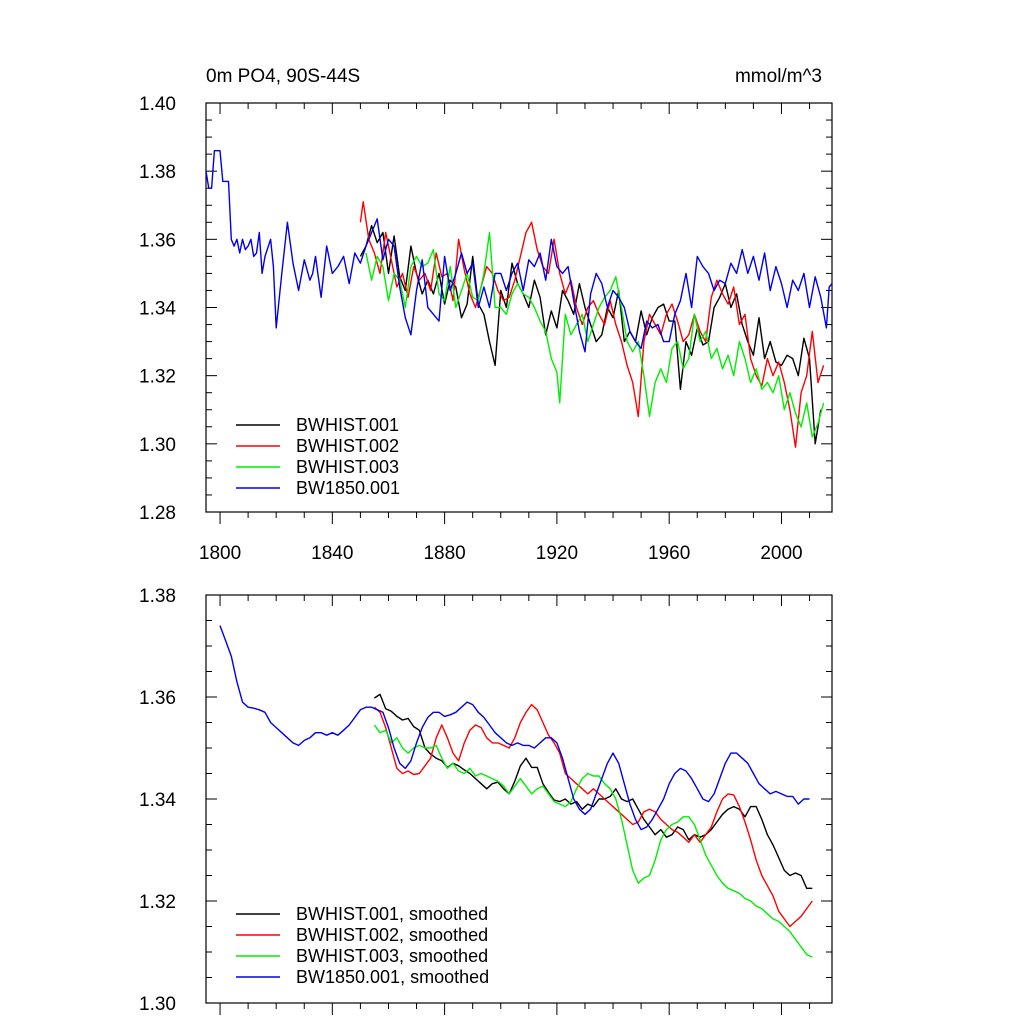 The width and height of the screenshot is (1024, 1024). Describe the element at coordinates (392, 977) in the screenshot. I see `legend-label-4: BW1850.001, smoothed` at that location.